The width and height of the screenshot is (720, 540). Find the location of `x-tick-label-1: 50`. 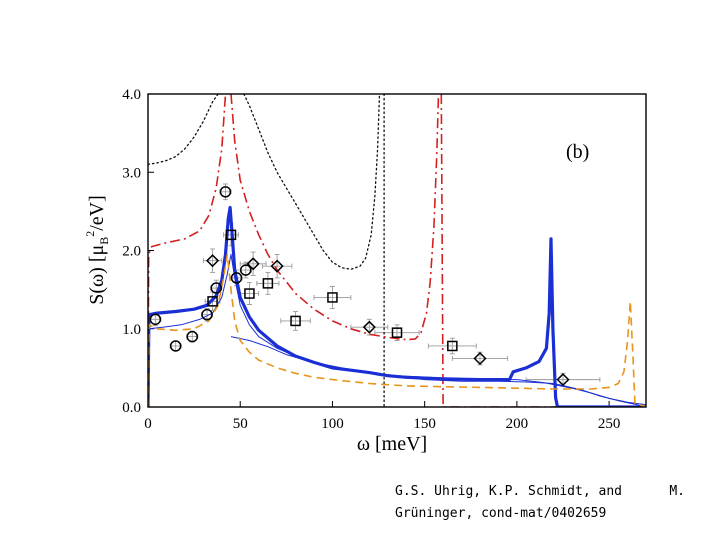

x-tick-label-1: 50 is located at coordinates (240, 424).